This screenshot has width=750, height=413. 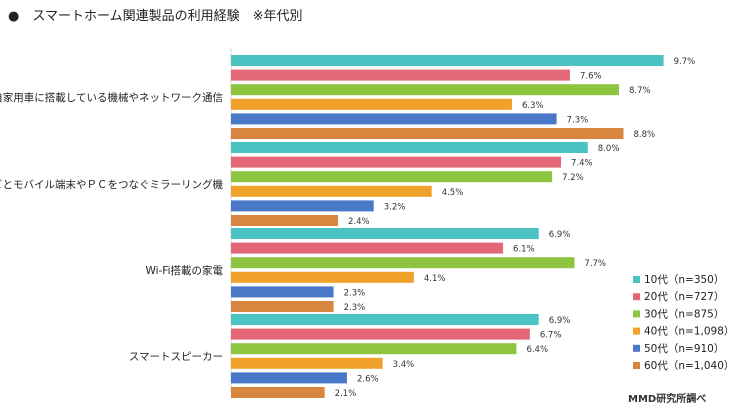 I want to click on data-label: 3.4%, so click(x=404, y=365).